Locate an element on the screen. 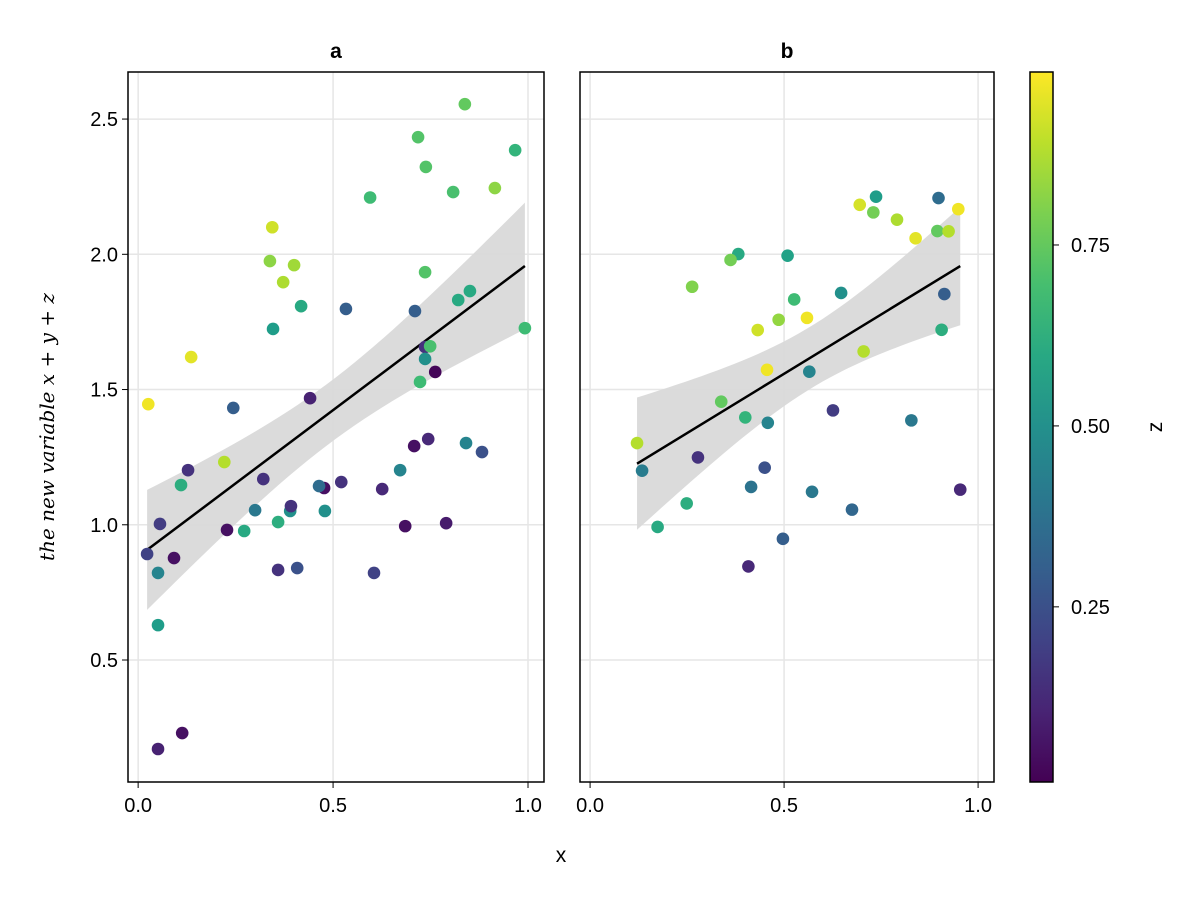  y-tick-label: 1.0 is located at coordinates (104, 526).